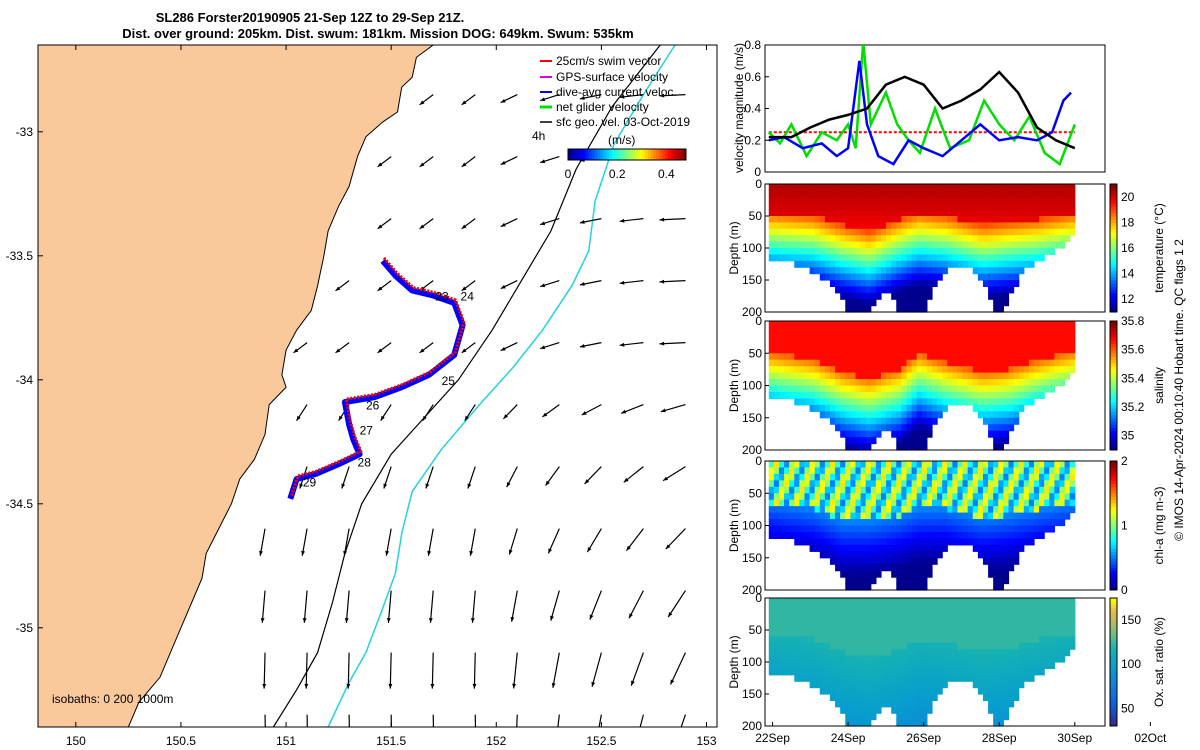  What do you see at coordinates (752, 280) in the screenshot?
I see `profile-y-tick-label: 150` at bounding box center [752, 280].